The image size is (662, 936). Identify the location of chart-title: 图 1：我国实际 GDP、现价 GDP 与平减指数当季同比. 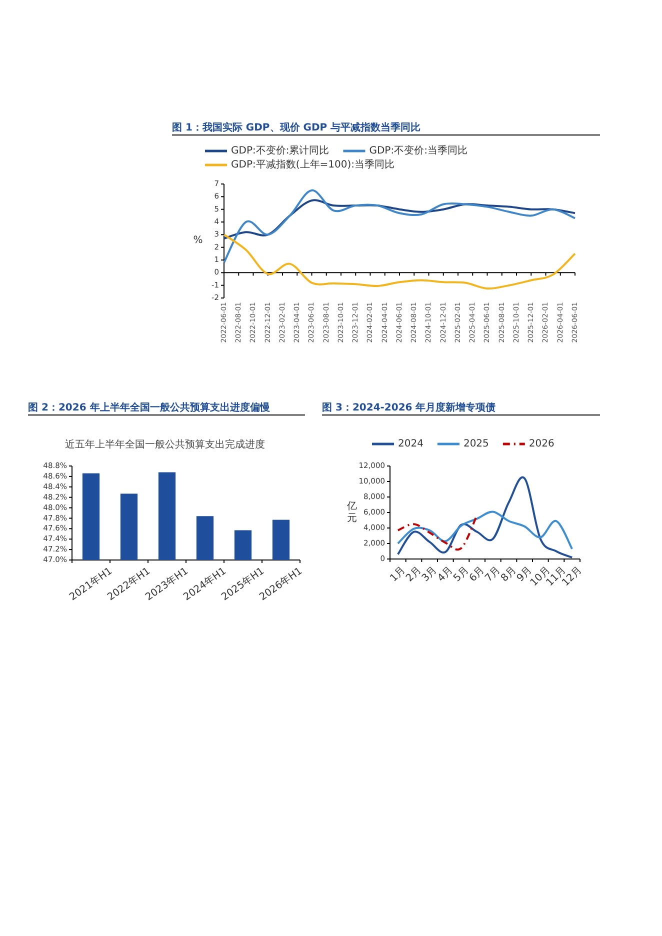
(296, 128).